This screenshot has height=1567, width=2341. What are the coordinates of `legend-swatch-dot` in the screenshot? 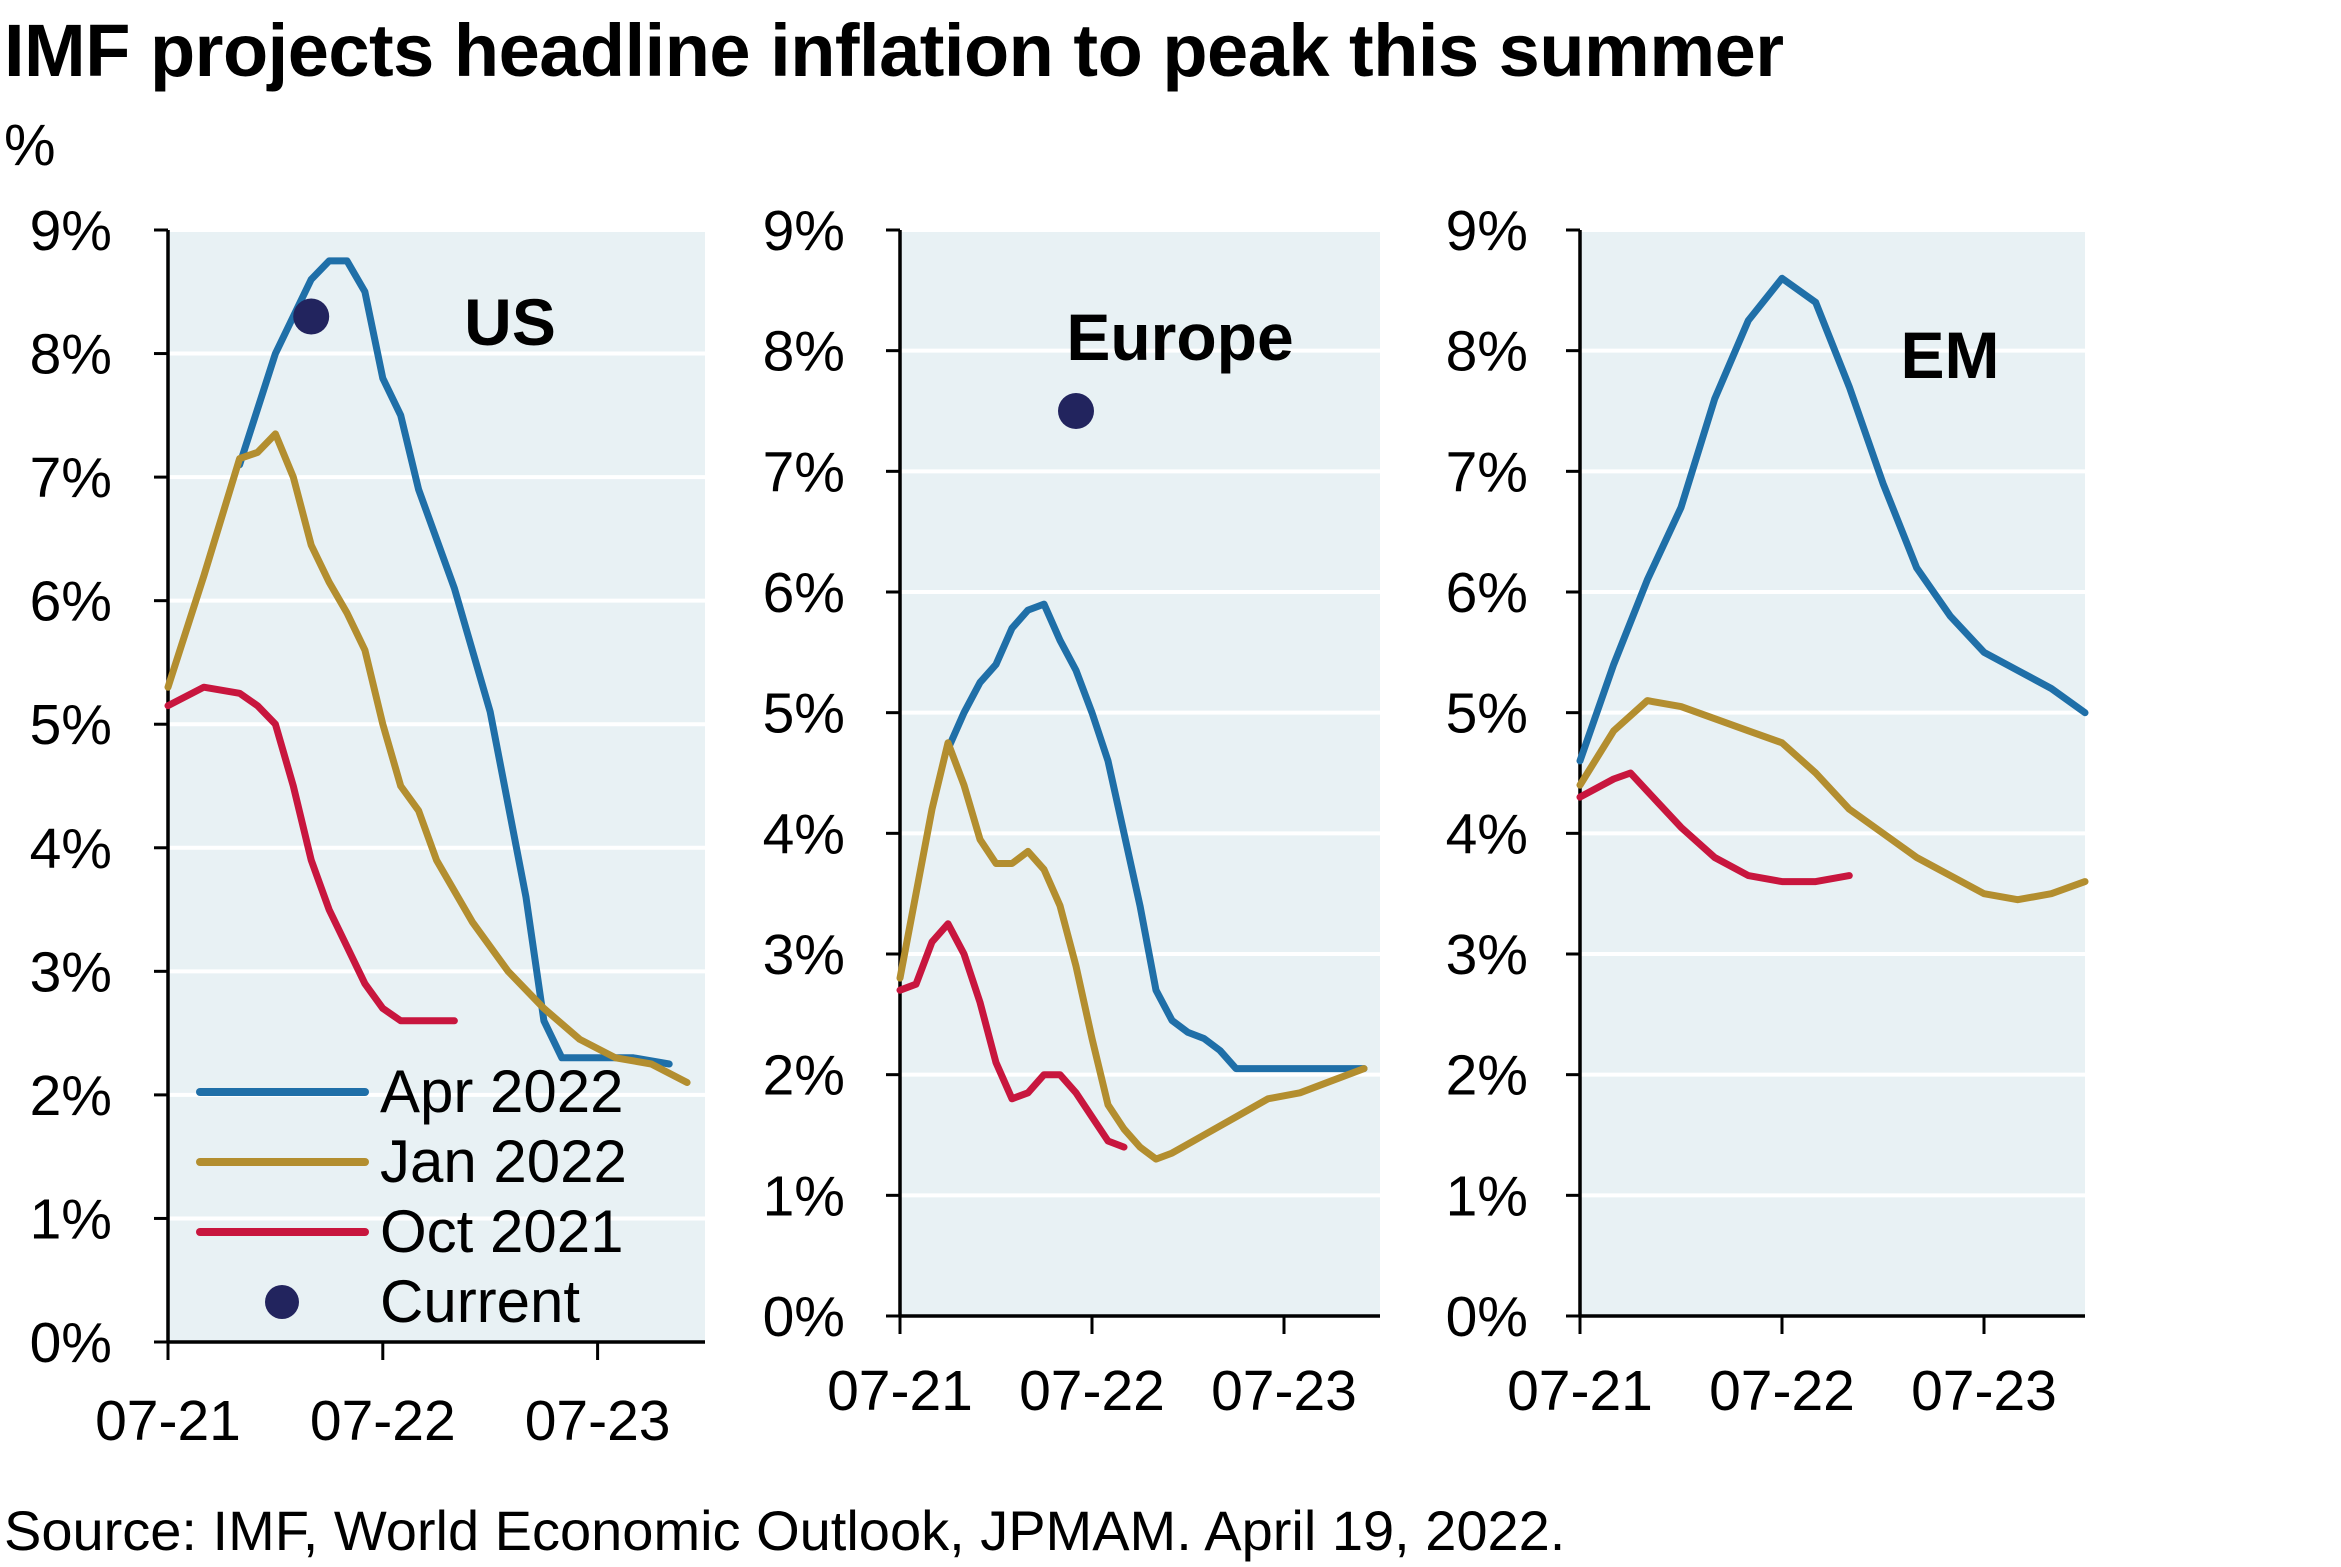 It's located at (282, 1302).